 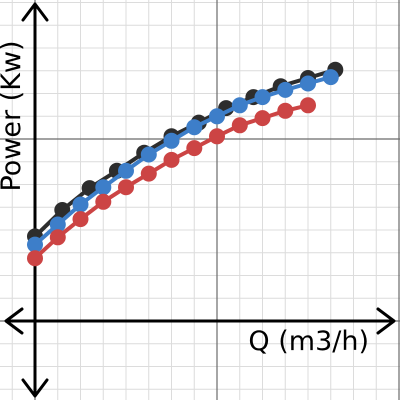 What do you see at coordinates (13, 115) in the screenshot?
I see `y-axis-label: Power (Kw)` at bounding box center [13, 115].